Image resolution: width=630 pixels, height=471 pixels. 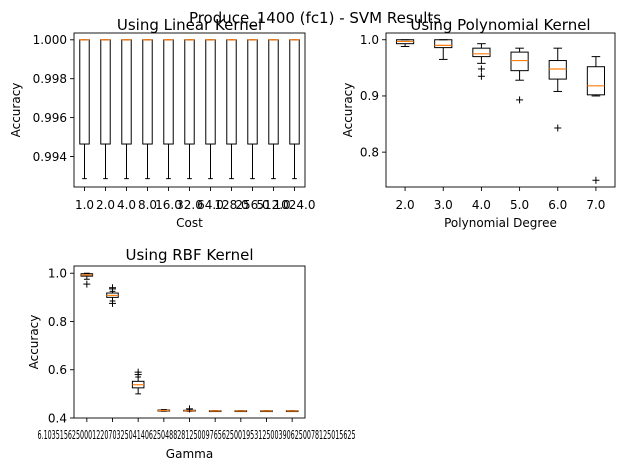 I want to click on polynomial-title: Using Polynomial Kernel, so click(x=500, y=25).